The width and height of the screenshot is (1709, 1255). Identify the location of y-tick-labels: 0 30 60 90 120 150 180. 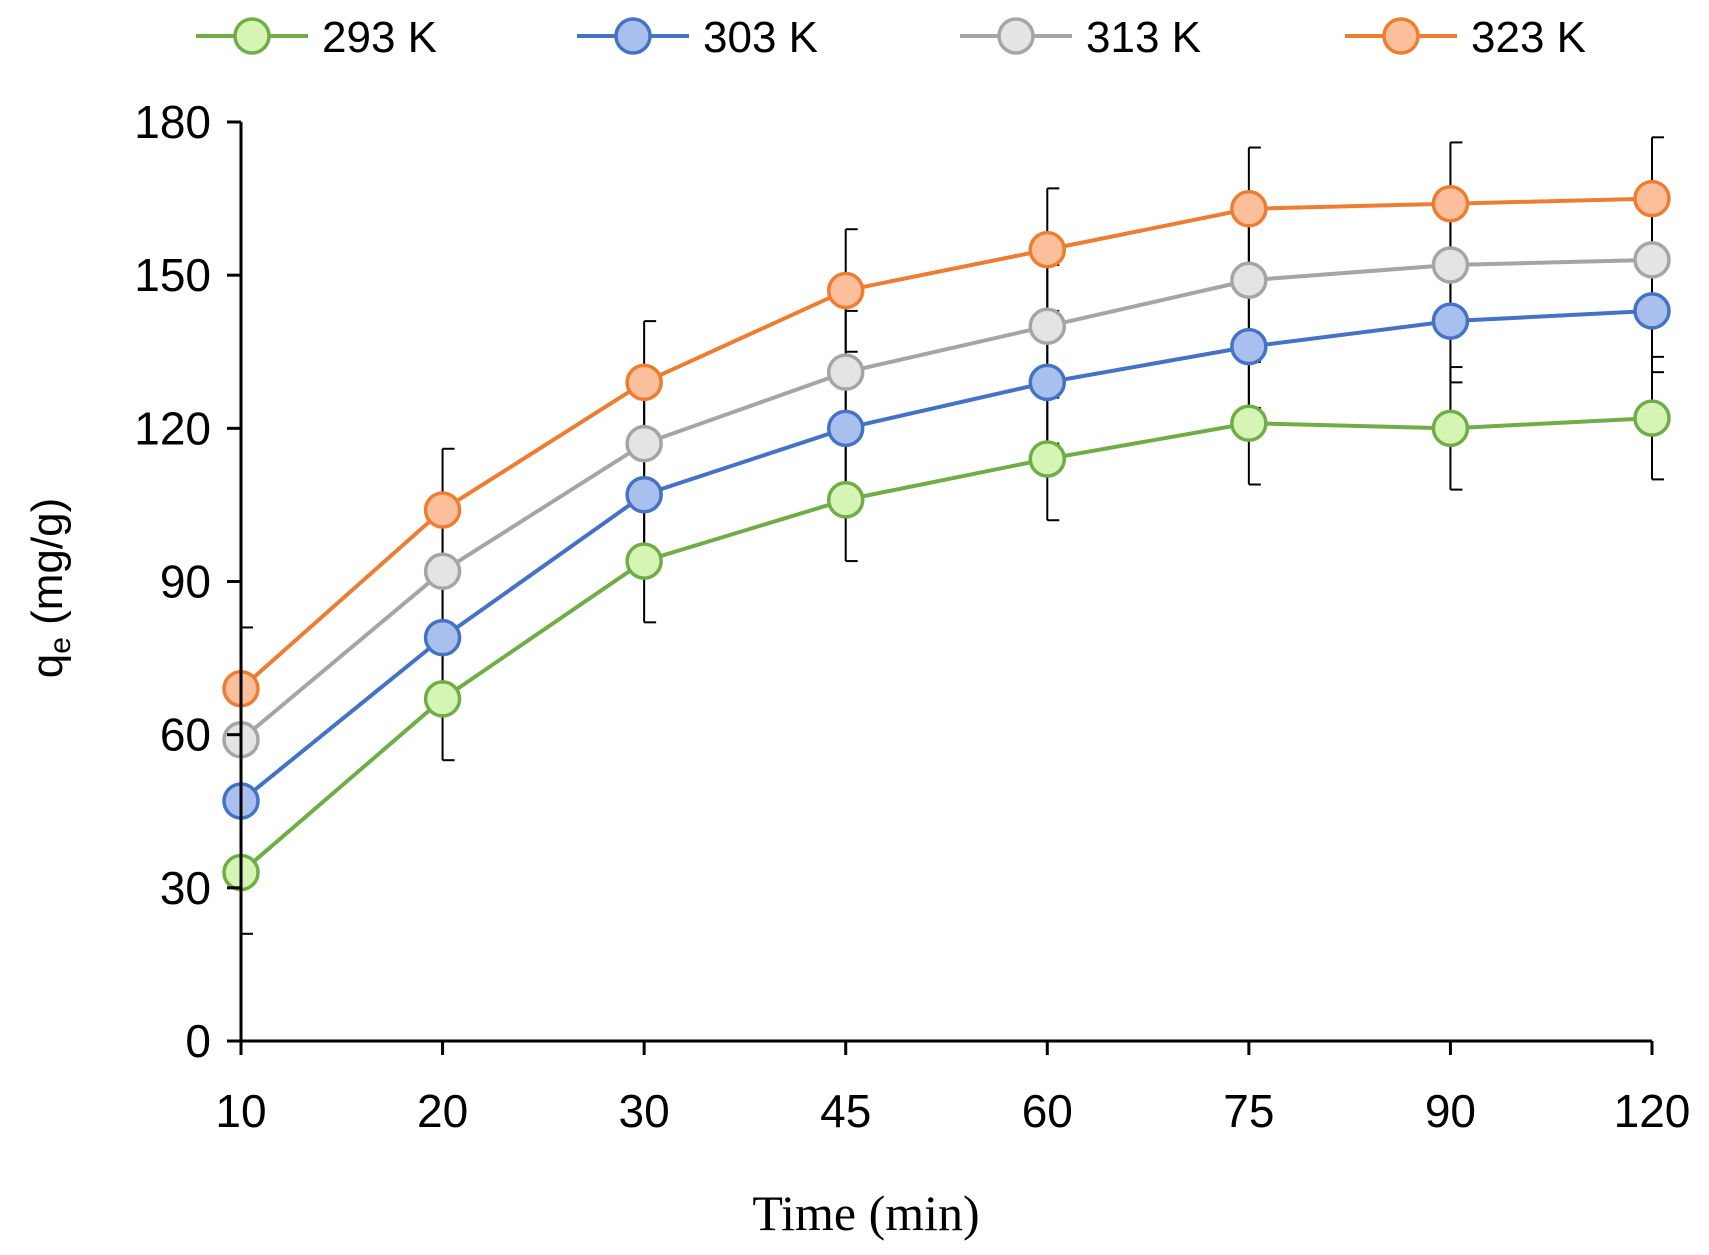
(172, 581).